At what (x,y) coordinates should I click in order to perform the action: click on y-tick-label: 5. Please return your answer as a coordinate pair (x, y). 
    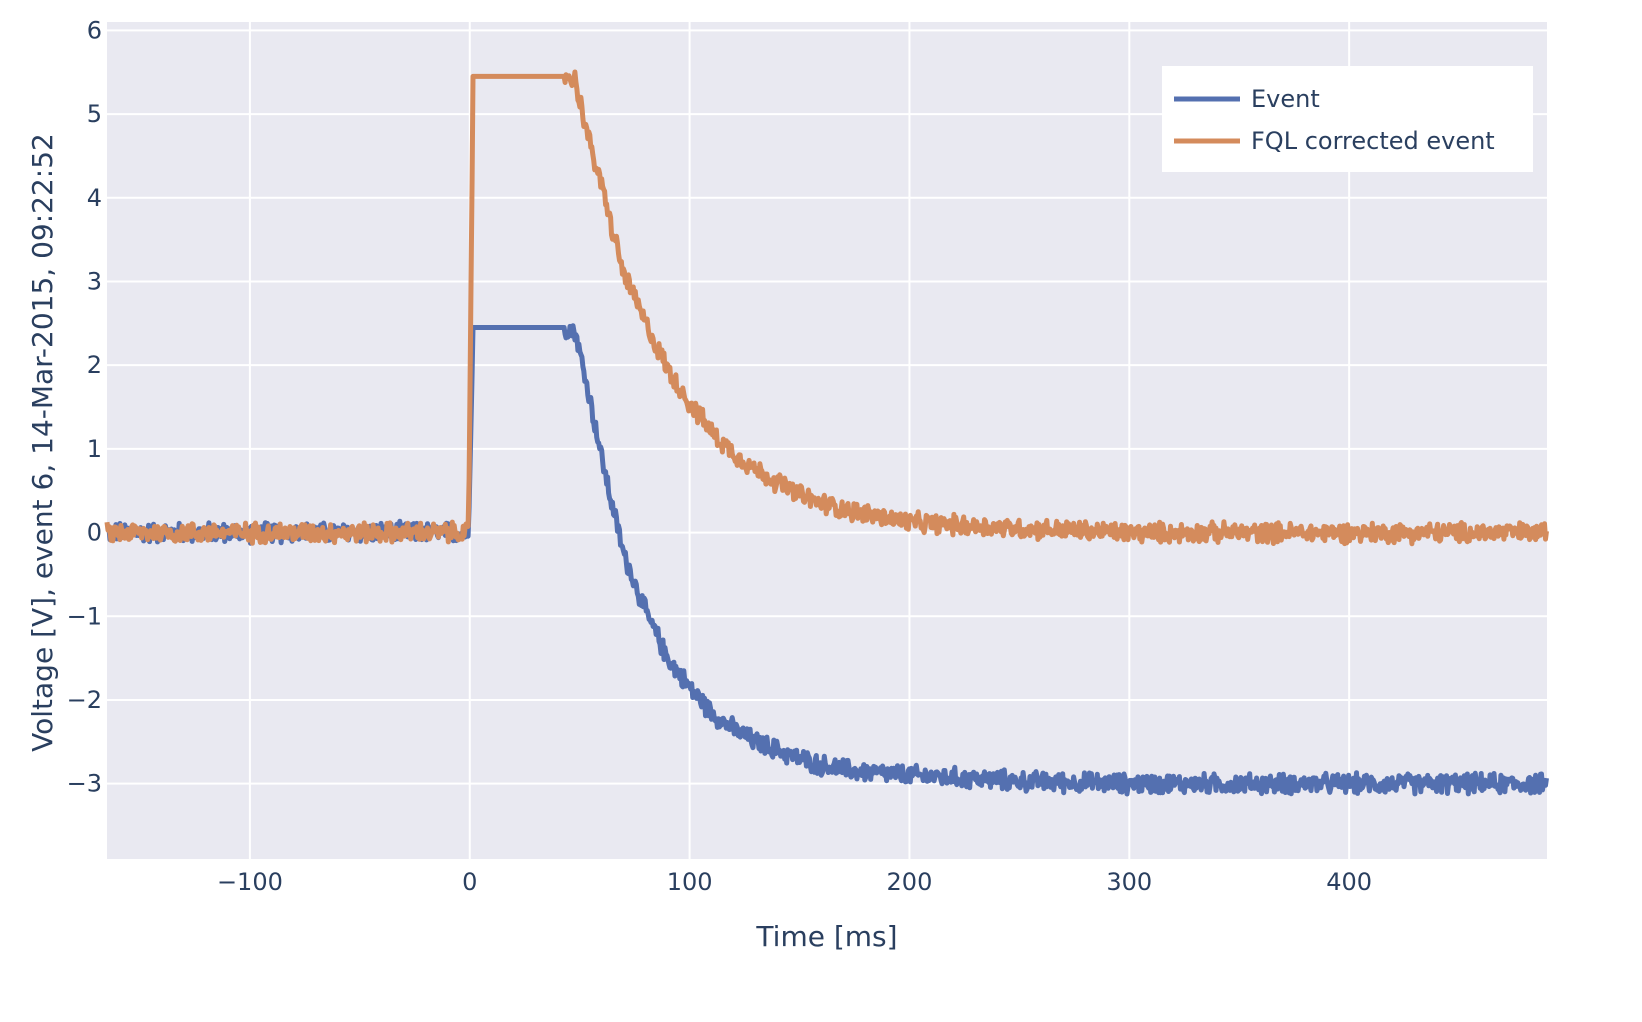
    Looking at the image, I should click on (94, 114).